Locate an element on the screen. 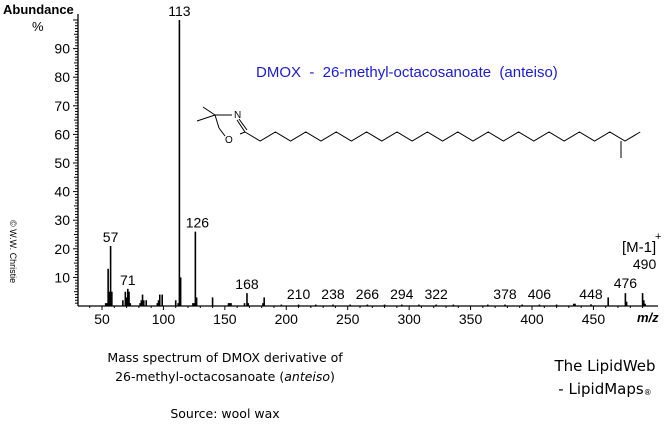 The image size is (670, 431). x-tick-label: 350 is located at coordinates (471, 319).